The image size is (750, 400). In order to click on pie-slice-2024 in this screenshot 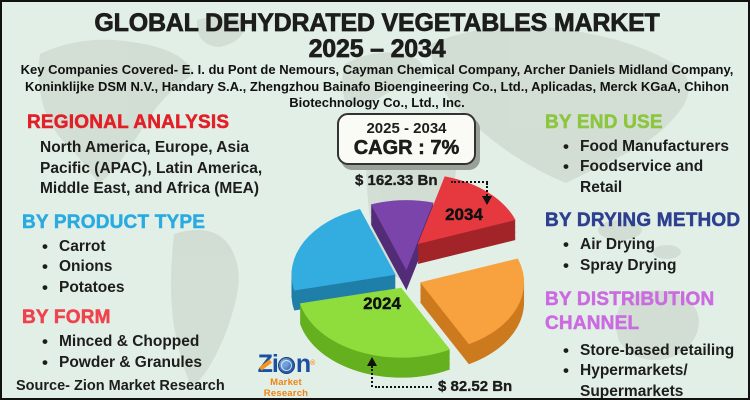, I will do `click(374, 322)`.